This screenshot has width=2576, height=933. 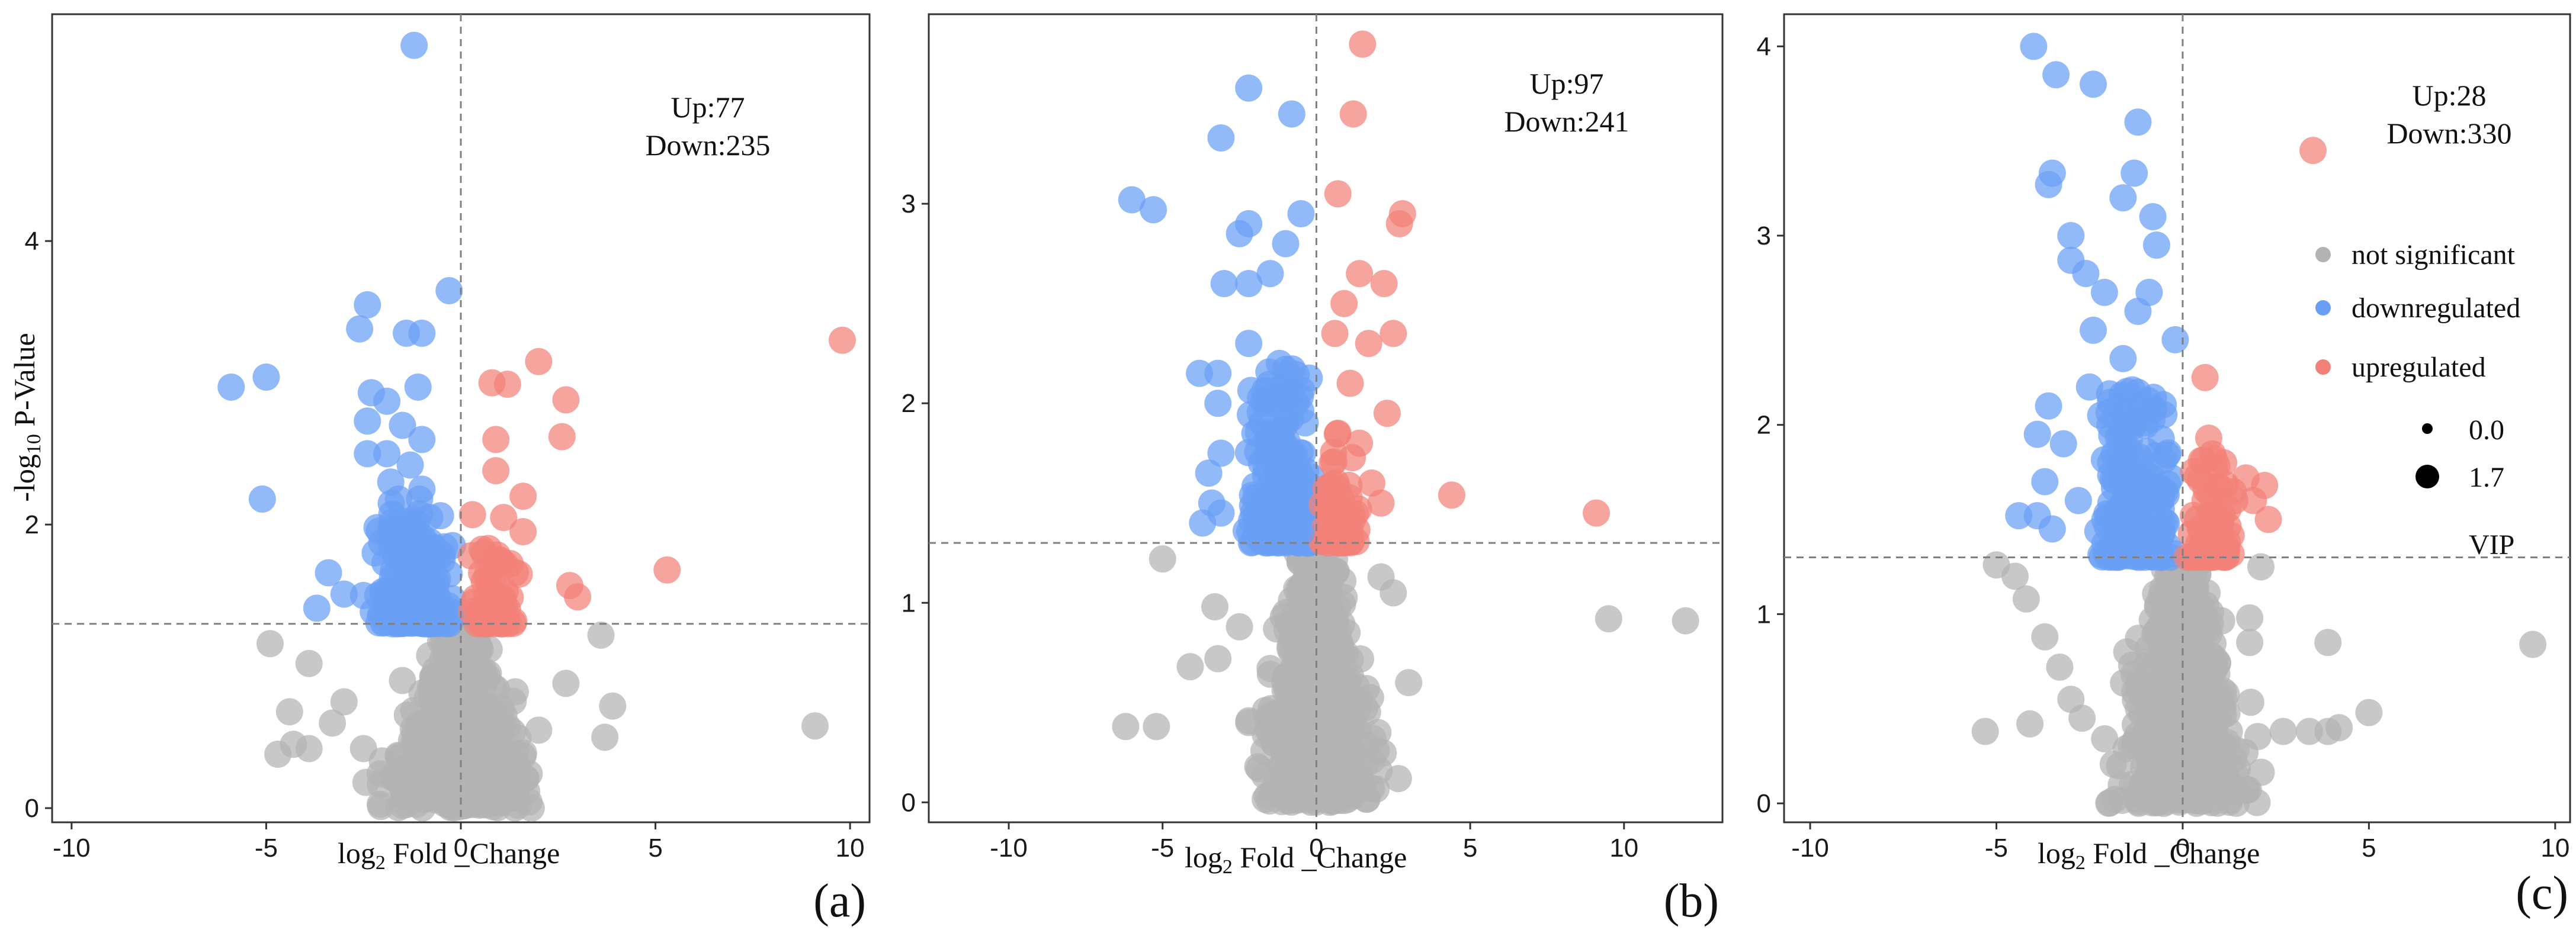 I want to click on x-tick-label: -5, so click(x=1997, y=848).